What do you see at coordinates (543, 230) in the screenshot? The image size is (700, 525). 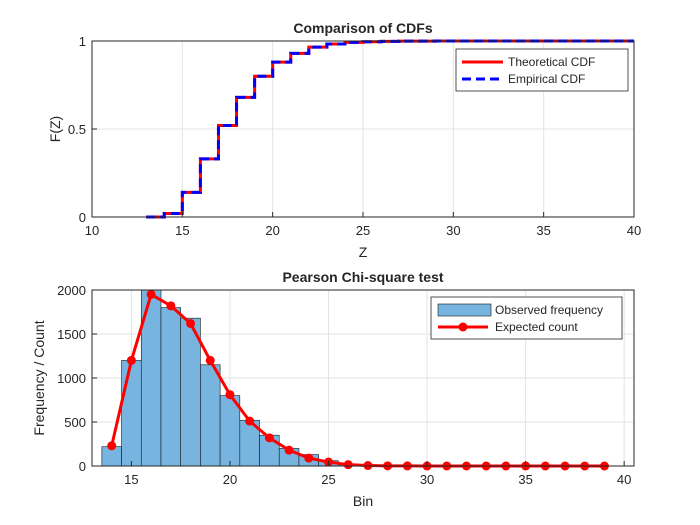 I see `cdf-xtick-label: 35` at bounding box center [543, 230].